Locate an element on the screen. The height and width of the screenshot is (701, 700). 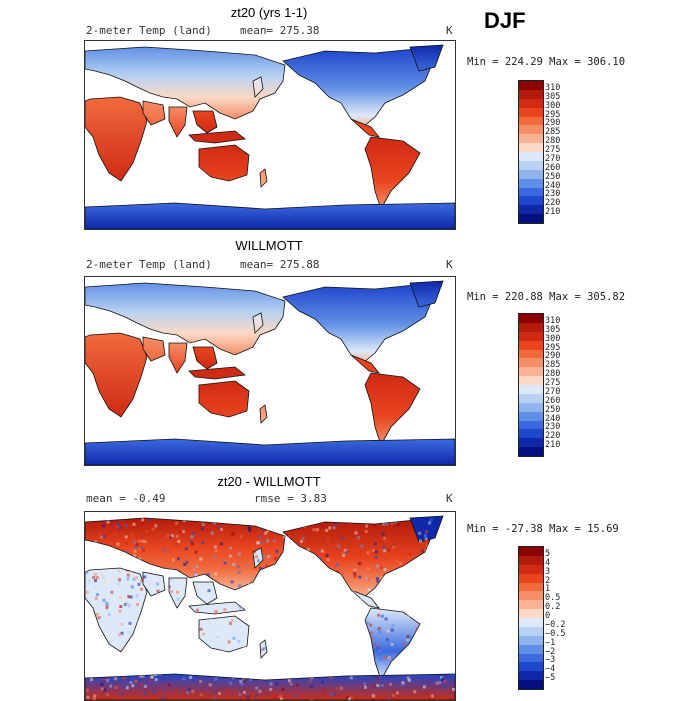
panel1-unit-label: K is located at coordinates (449, 30).